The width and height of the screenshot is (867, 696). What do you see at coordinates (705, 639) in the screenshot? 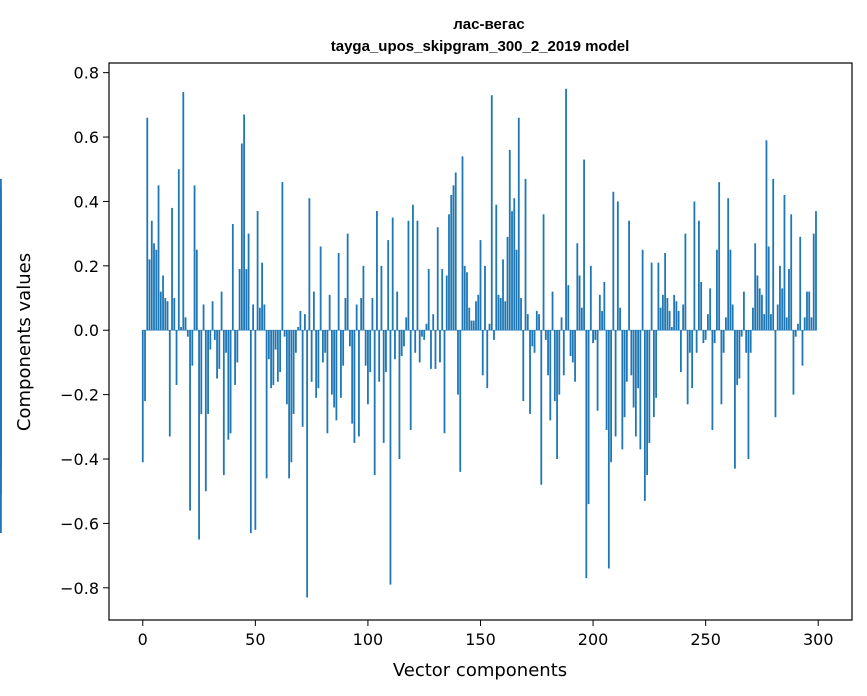
I see `x-tick-label-250: 250` at bounding box center [705, 639].